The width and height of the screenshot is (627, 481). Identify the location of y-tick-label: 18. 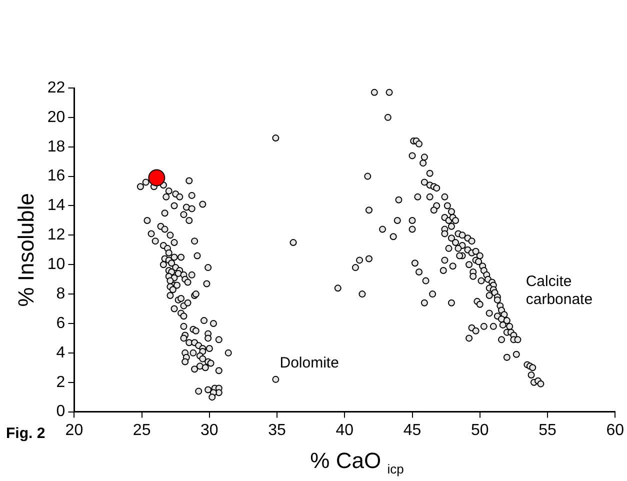
(56, 147).